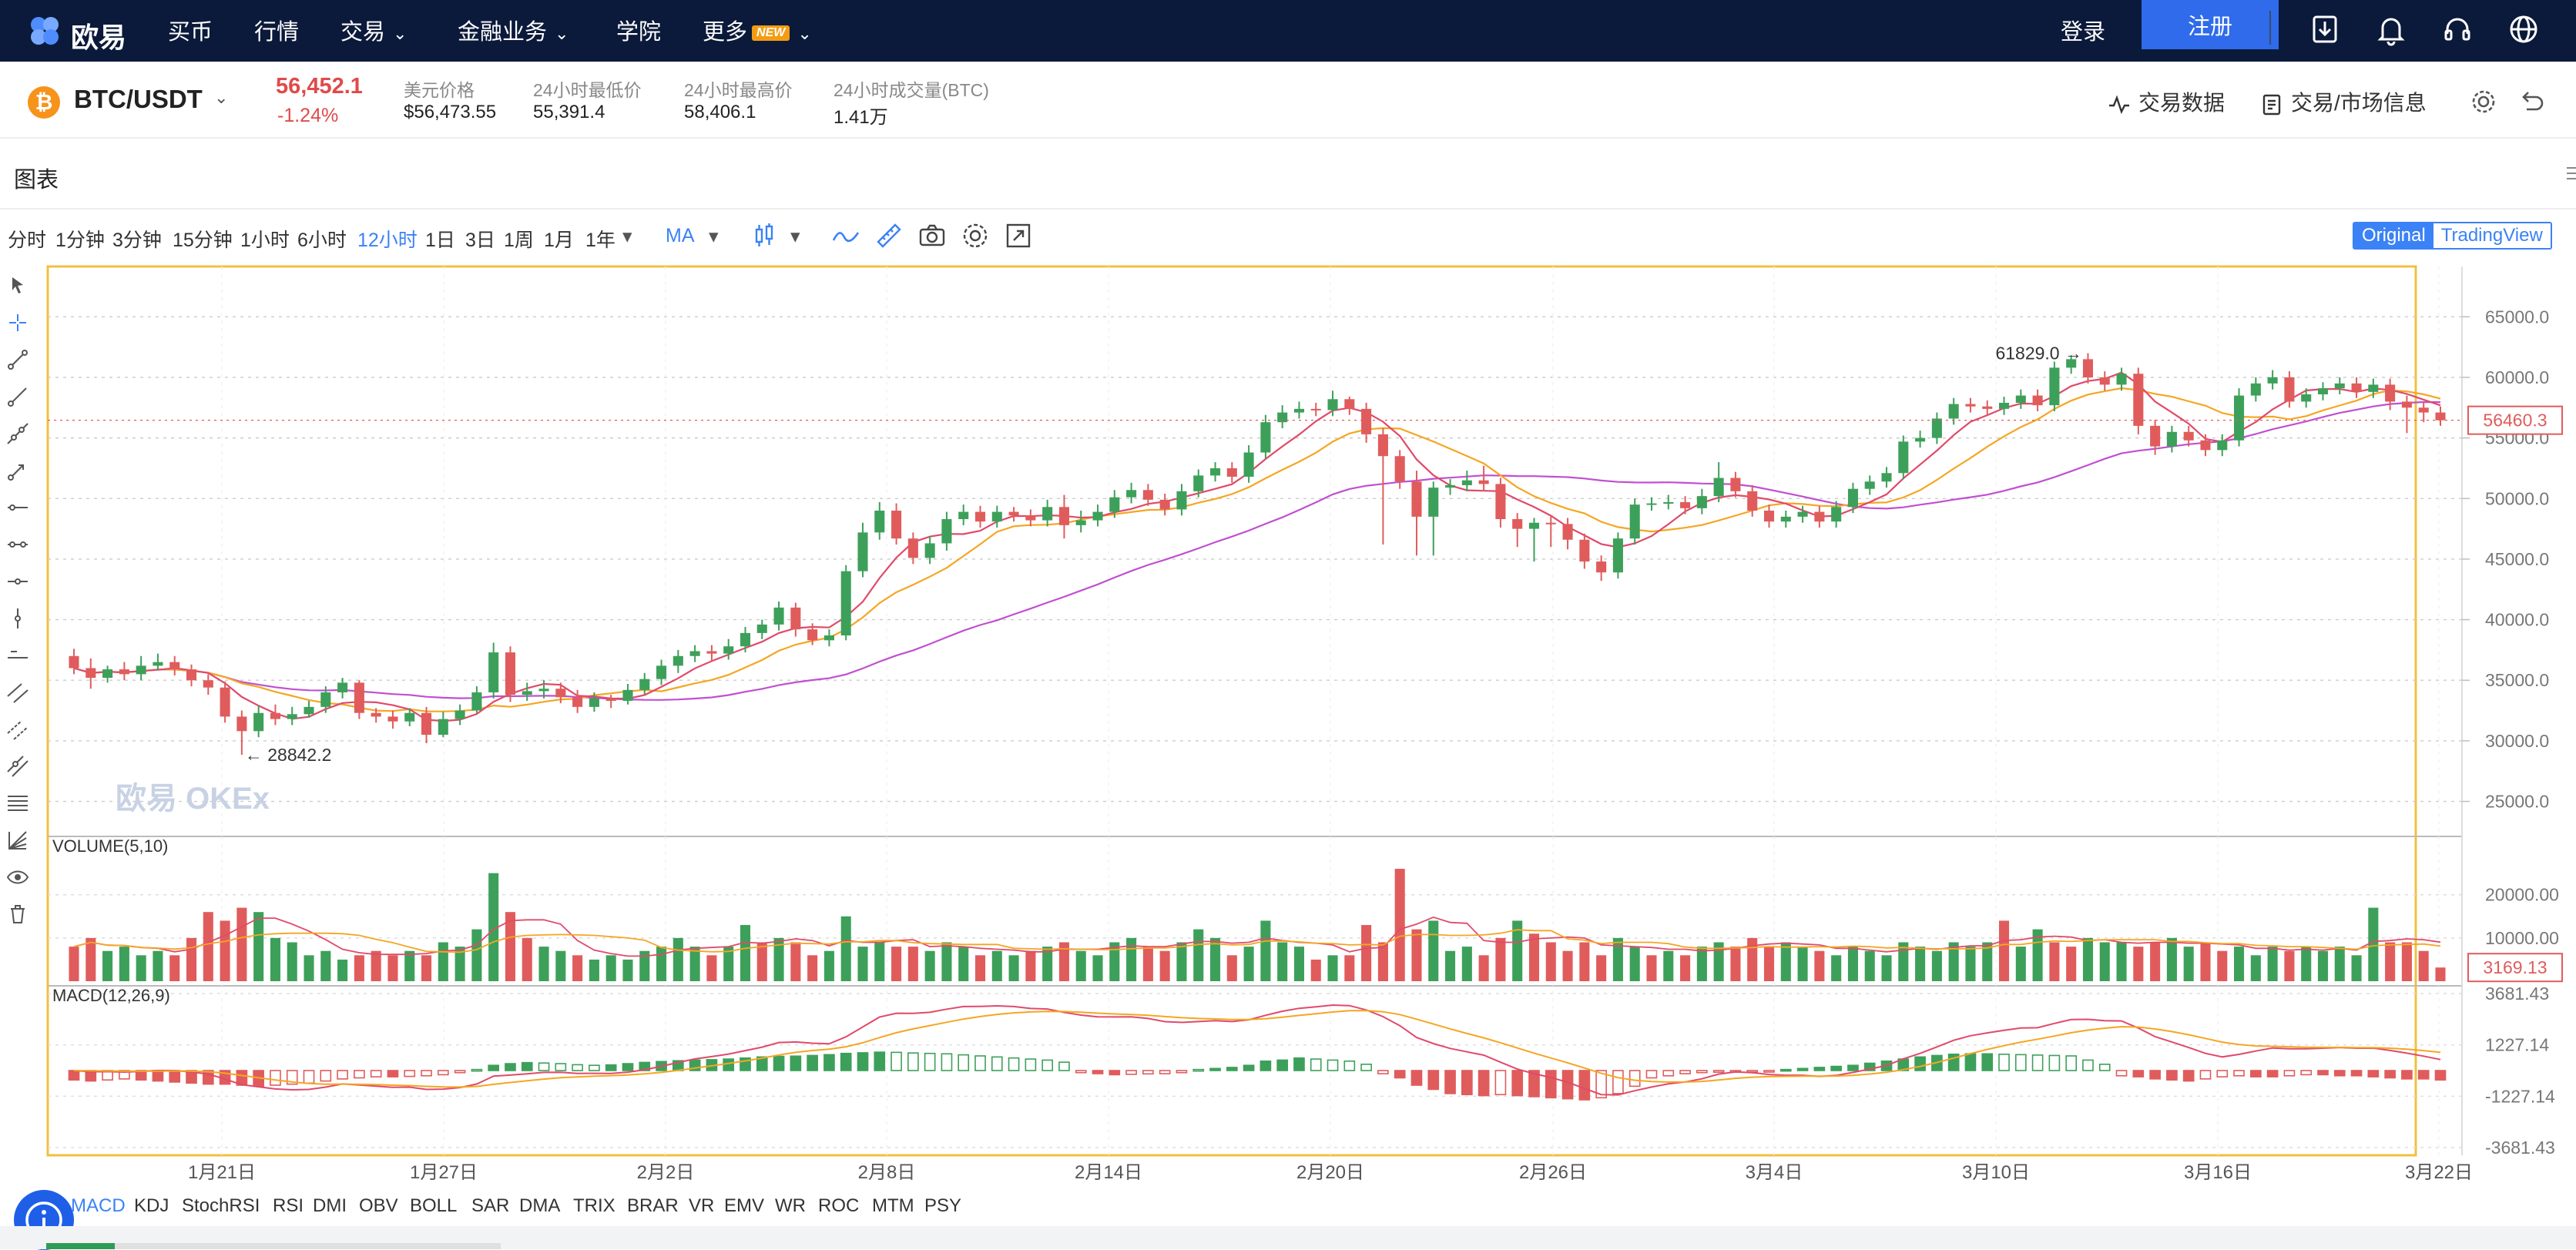 Image resolution: width=2576 pixels, height=1250 pixels. Describe the element at coordinates (943, 1205) in the screenshot. I see `indicator-tab: PSY` at that location.